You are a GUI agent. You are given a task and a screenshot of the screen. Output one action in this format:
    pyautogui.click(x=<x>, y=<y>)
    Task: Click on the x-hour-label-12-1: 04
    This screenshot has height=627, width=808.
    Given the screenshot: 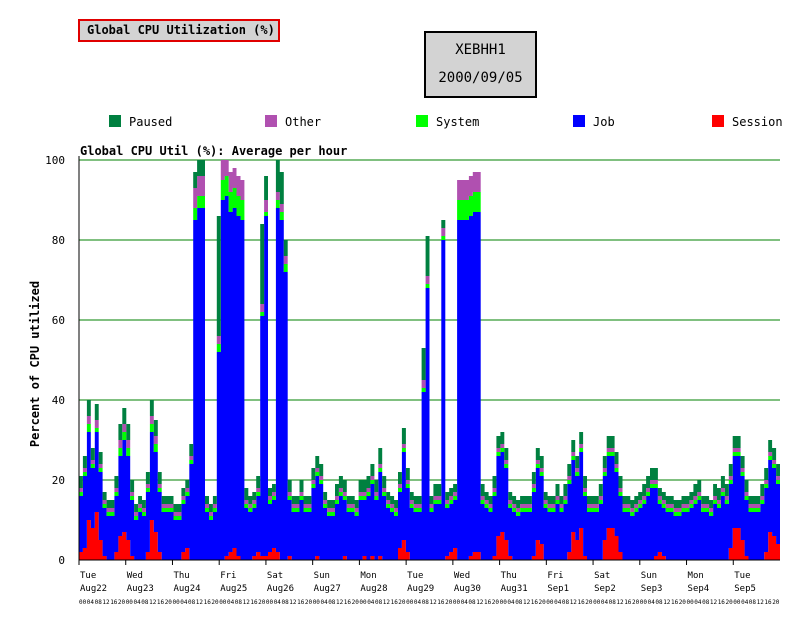 What is the action you would take?
    pyautogui.click(x=652, y=602)
    